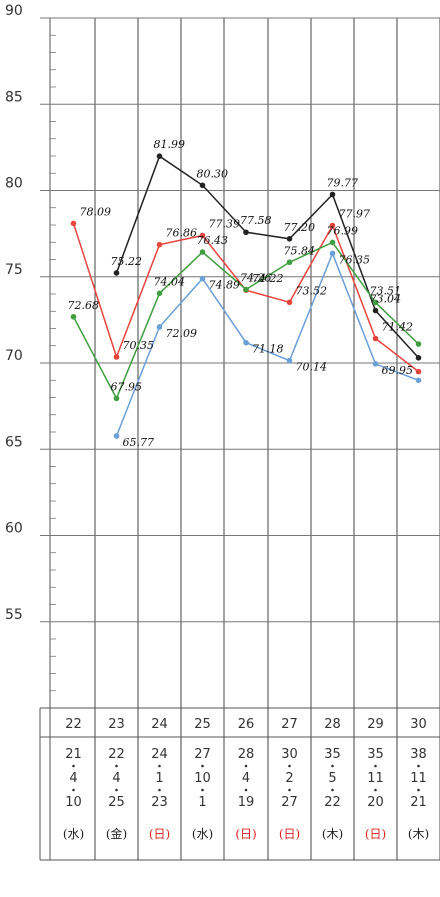 The height and width of the screenshot is (897, 440). What do you see at coordinates (84, 305) in the screenshot?
I see `data-label: 72.68` at bounding box center [84, 305].